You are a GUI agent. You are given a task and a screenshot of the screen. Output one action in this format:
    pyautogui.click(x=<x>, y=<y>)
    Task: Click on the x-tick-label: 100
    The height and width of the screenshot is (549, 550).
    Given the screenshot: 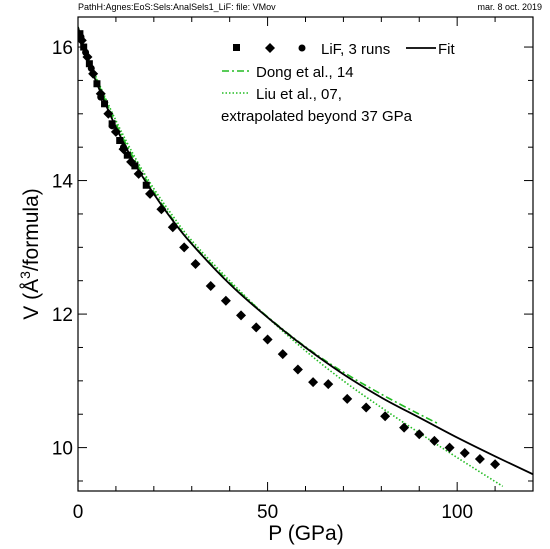 What is the action you would take?
    pyautogui.click(x=457, y=512)
    